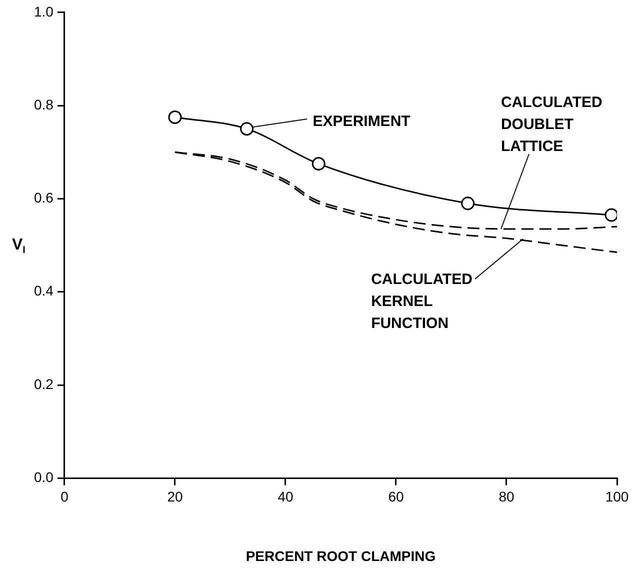  Describe the element at coordinates (617, 496) in the screenshot. I see `x-tick-label: 100` at that location.